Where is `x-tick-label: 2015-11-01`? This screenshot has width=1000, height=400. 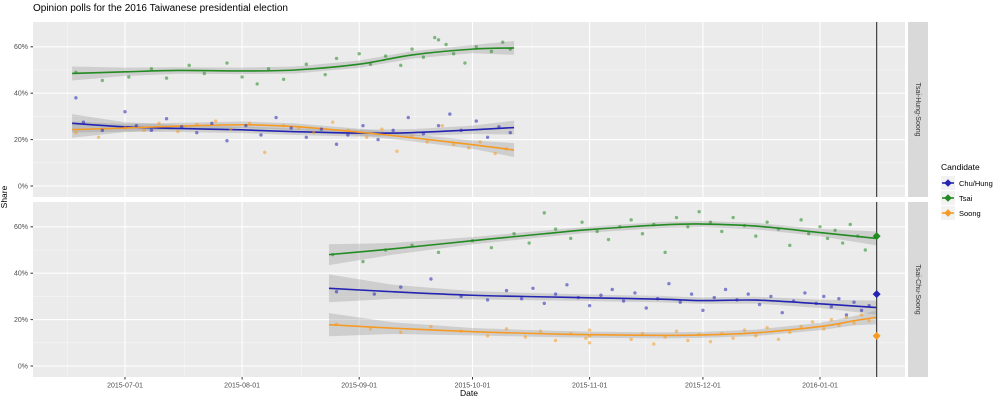 x-tick-label: 2015-11-01 is located at coordinates (589, 386).